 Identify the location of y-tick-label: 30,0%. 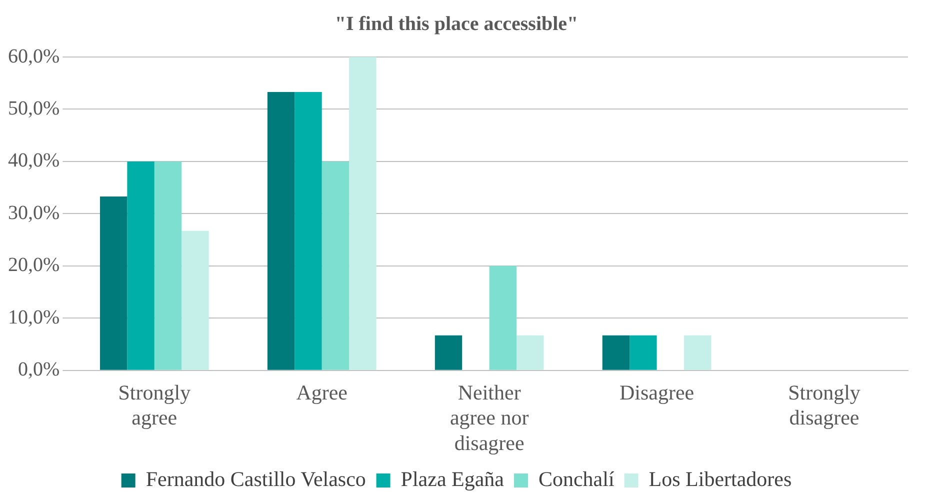
(34, 213).